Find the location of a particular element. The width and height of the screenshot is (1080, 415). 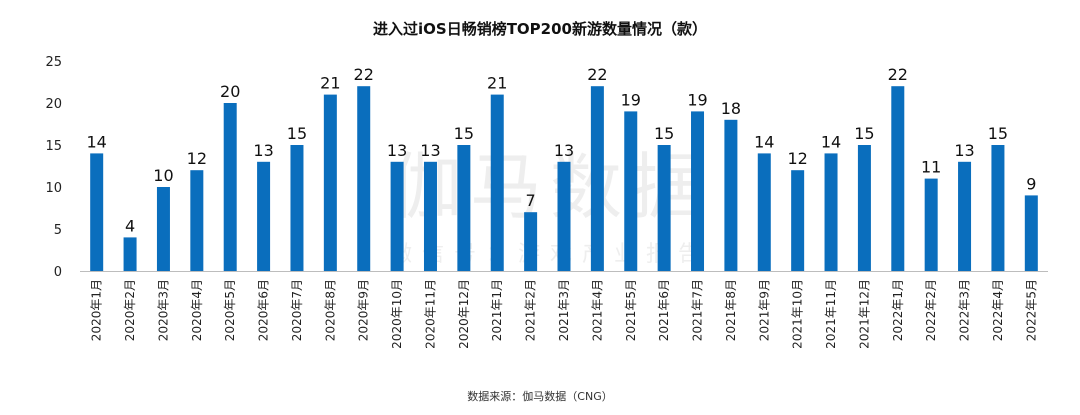

data-label: 9 is located at coordinates (1031, 183).